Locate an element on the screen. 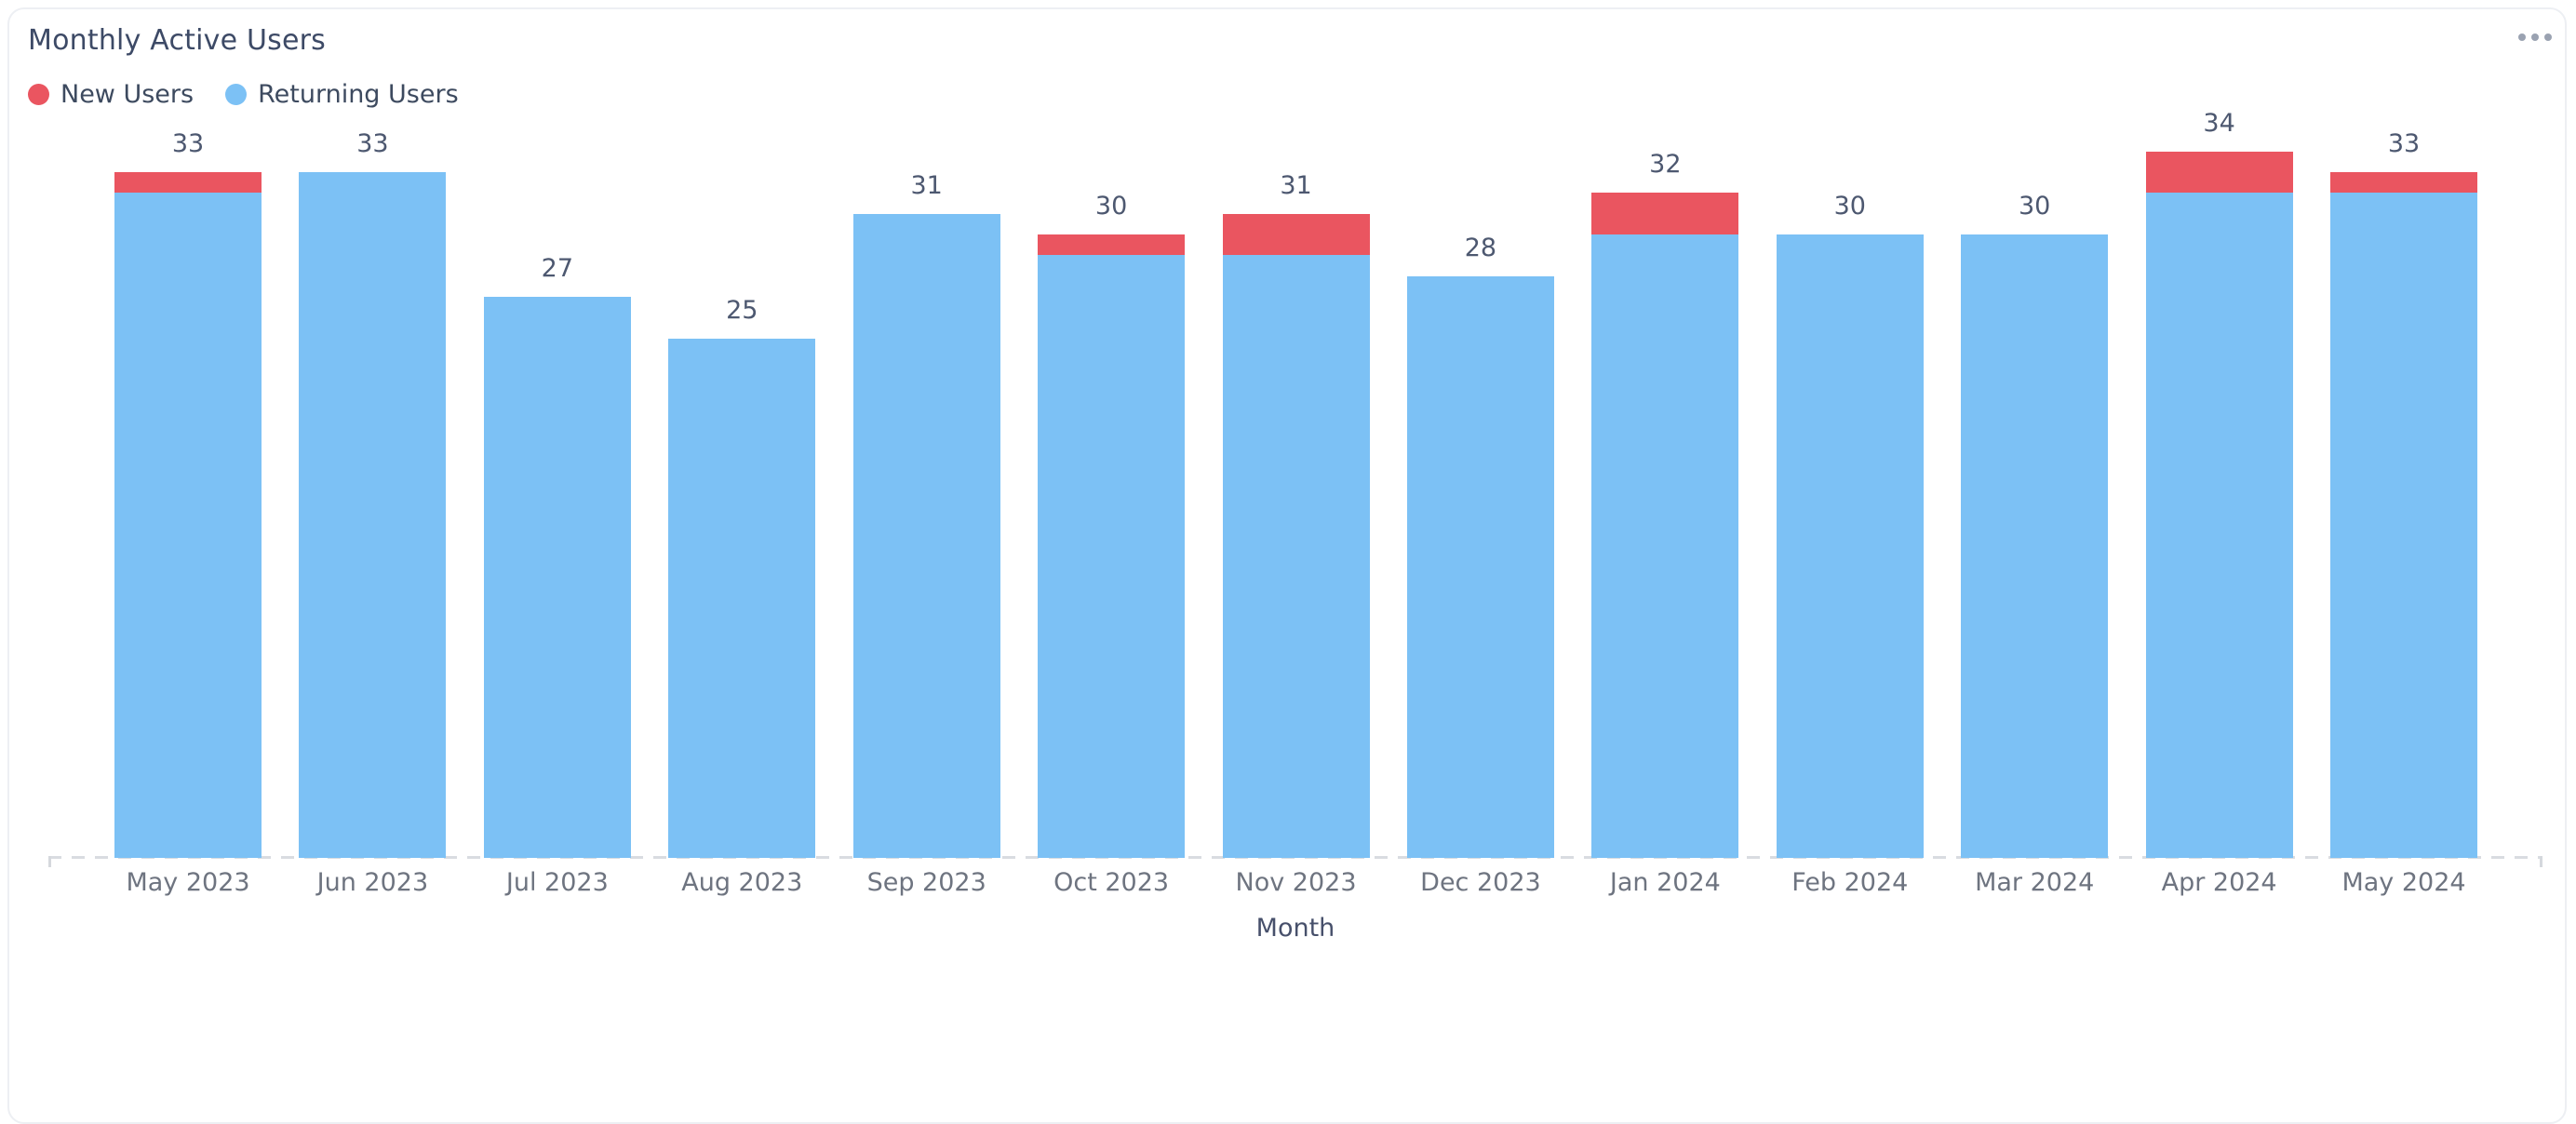  bar-returning-users-nov-2023 is located at coordinates (1296, 557).